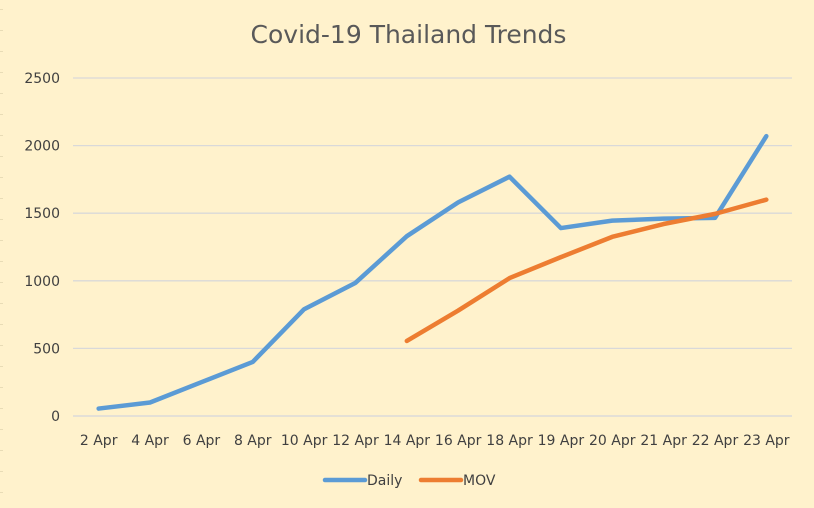 The width and height of the screenshot is (814, 508). What do you see at coordinates (561, 441) in the screenshot?
I see `x-tick-label: 19 Apr` at bounding box center [561, 441].